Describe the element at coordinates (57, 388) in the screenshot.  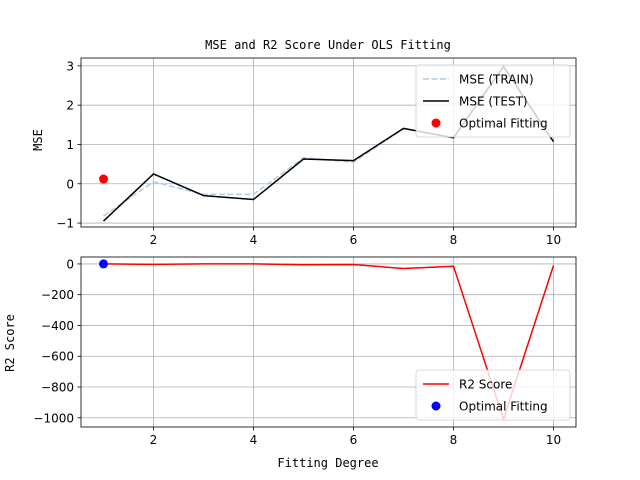
I see `y-tick-label: −800` at that location.